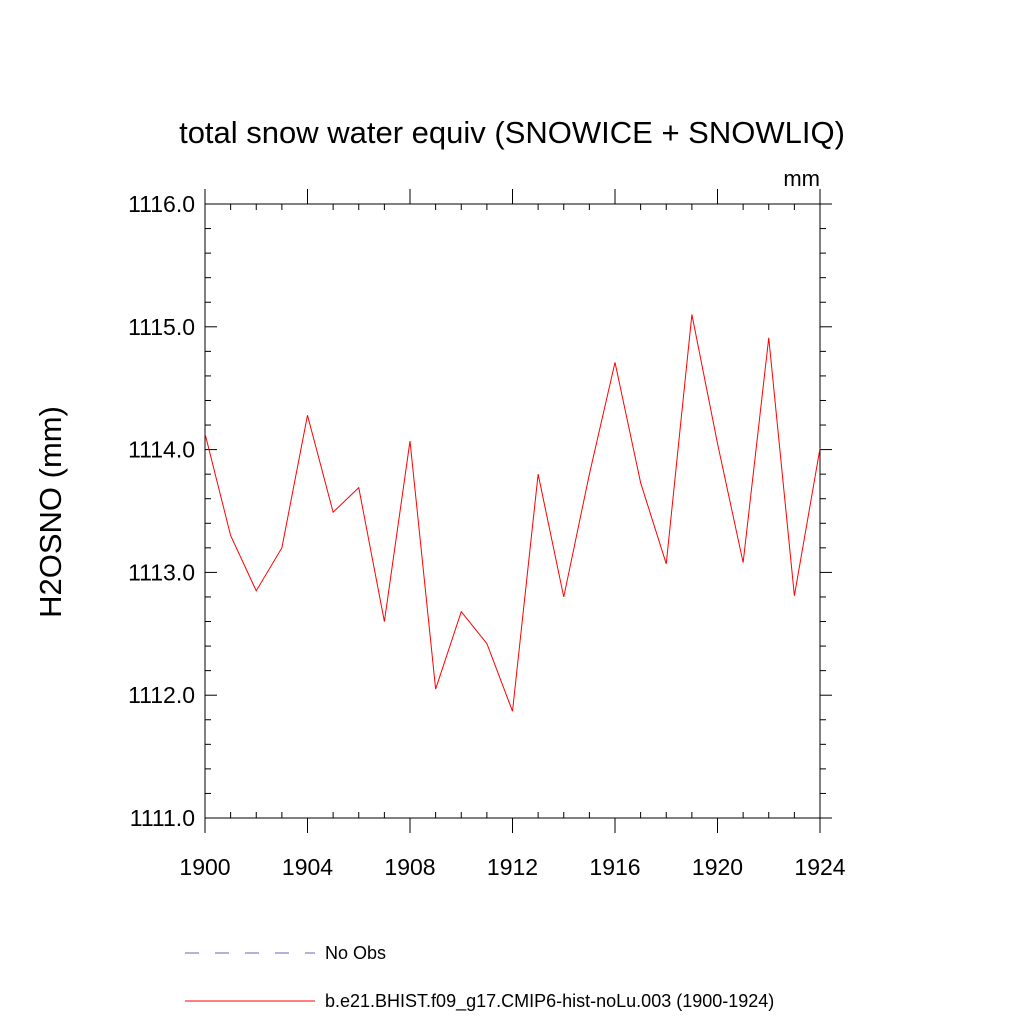  Describe the element at coordinates (161, 450) in the screenshot. I see `y-tick-label: 1114.0` at that location.